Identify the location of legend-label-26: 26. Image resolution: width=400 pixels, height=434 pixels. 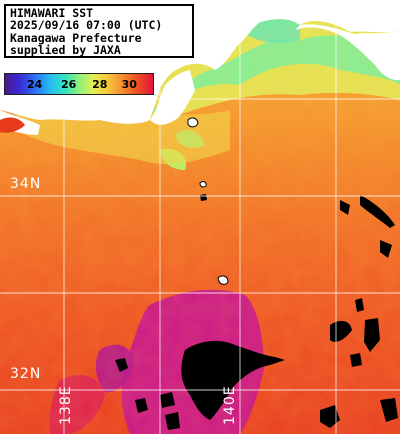
(68, 84).